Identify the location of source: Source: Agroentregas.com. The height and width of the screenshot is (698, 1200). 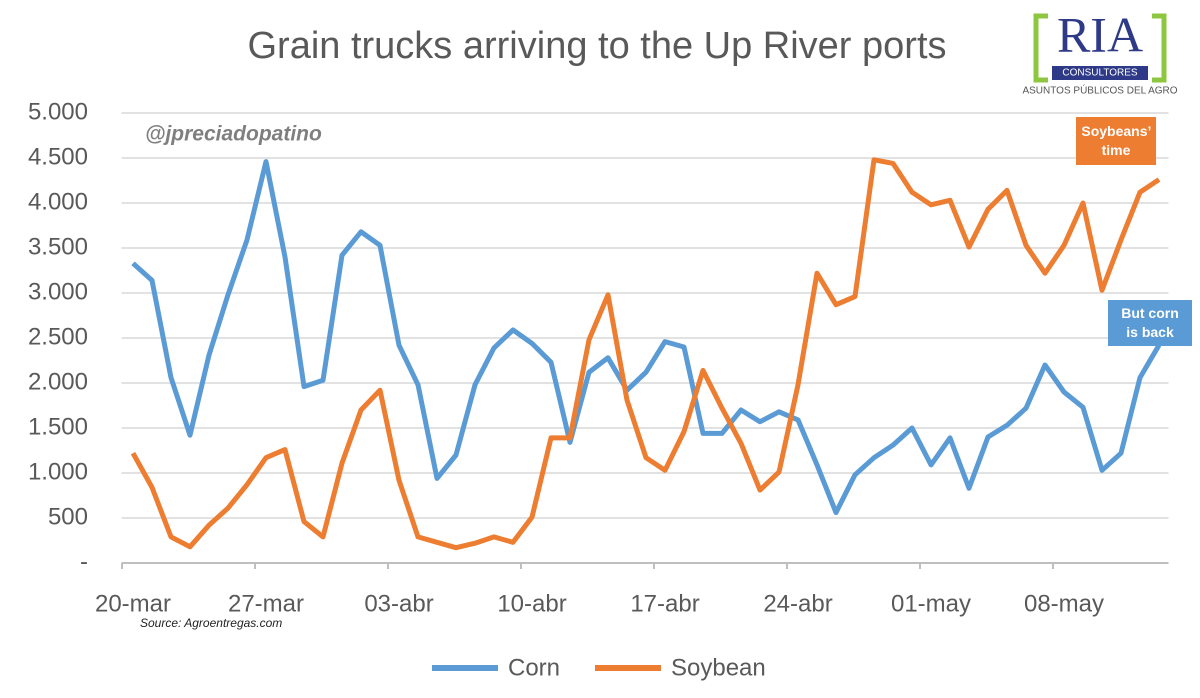
(211, 623).